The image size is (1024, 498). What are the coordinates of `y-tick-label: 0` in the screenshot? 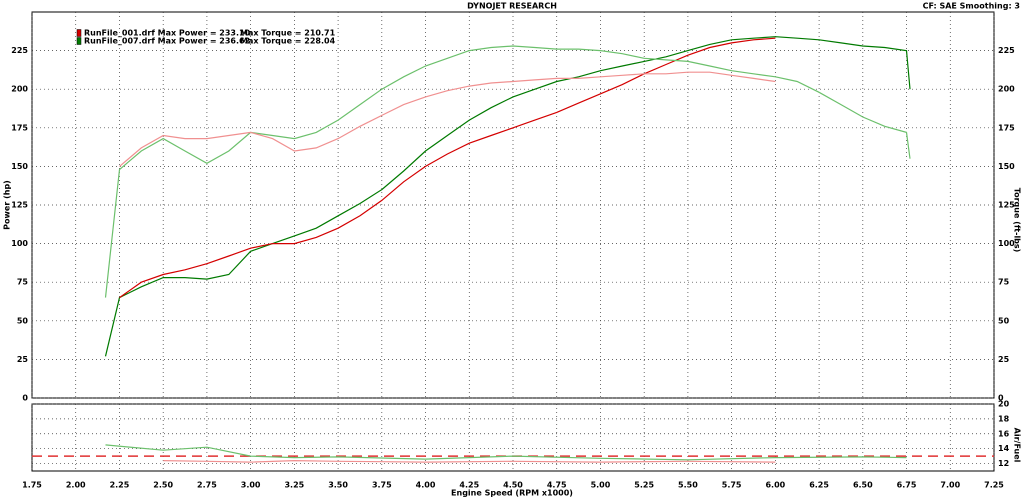 It's located at (25, 398).